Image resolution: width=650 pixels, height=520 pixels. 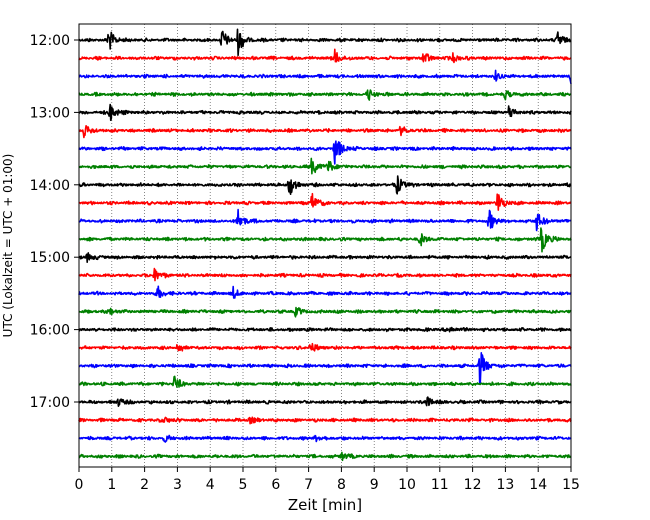 What do you see at coordinates (538, 485) in the screenshot?
I see `x-tick-label: 14` at bounding box center [538, 485].